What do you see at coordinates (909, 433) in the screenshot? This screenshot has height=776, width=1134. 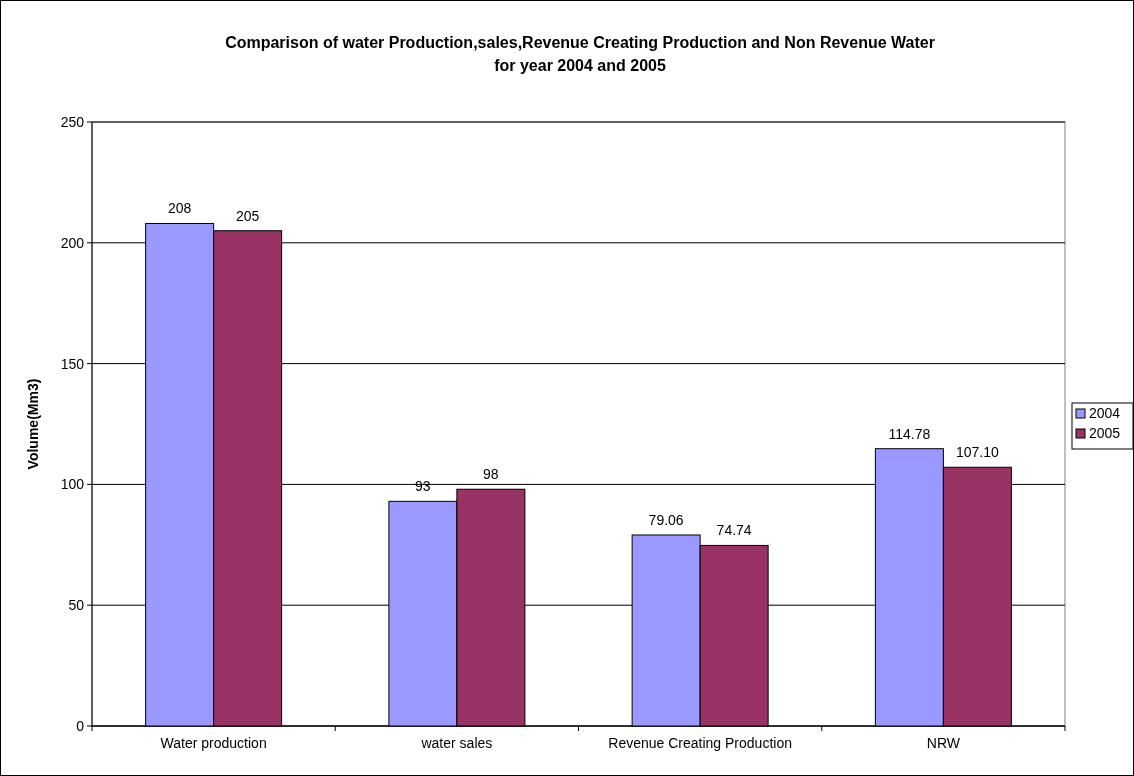 I see `data-label: 114.78` at bounding box center [909, 433].